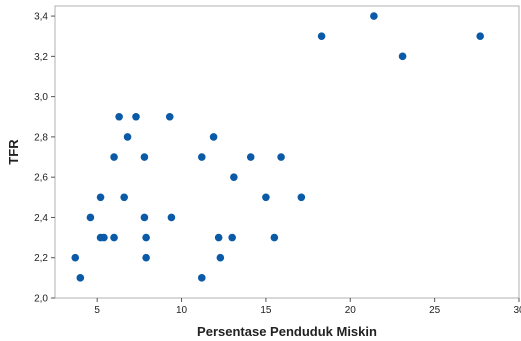  I want to click on y-tick-label: 2,4, so click(41, 218).